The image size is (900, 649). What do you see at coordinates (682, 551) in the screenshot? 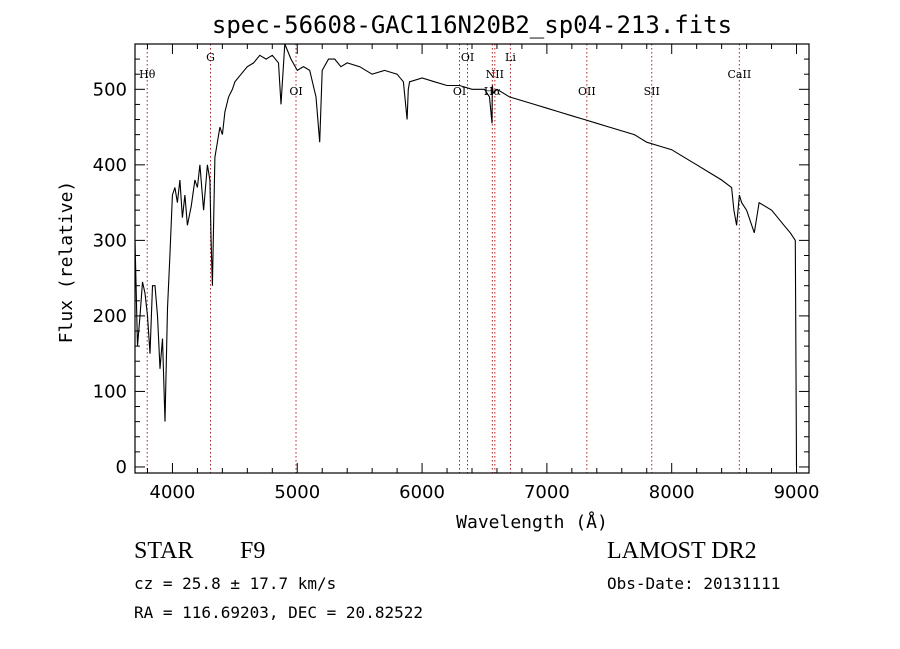
I see `survey-name: LAMOST DR2` at bounding box center [682, 551].